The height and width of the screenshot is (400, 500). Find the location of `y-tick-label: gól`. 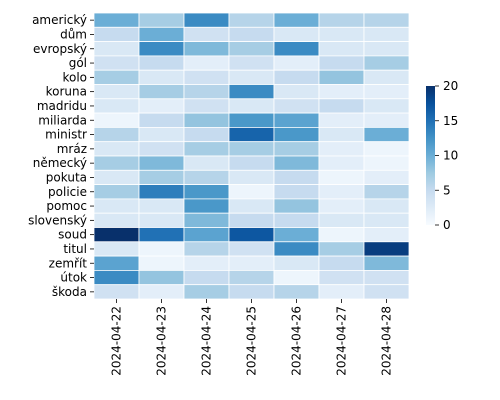

y-tick-label: gól is located at coordinates (78, 63).